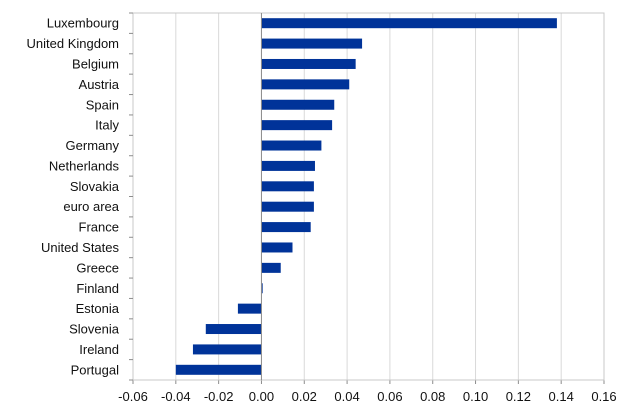  I want to click on category-label: Finland, so click(97, 288).